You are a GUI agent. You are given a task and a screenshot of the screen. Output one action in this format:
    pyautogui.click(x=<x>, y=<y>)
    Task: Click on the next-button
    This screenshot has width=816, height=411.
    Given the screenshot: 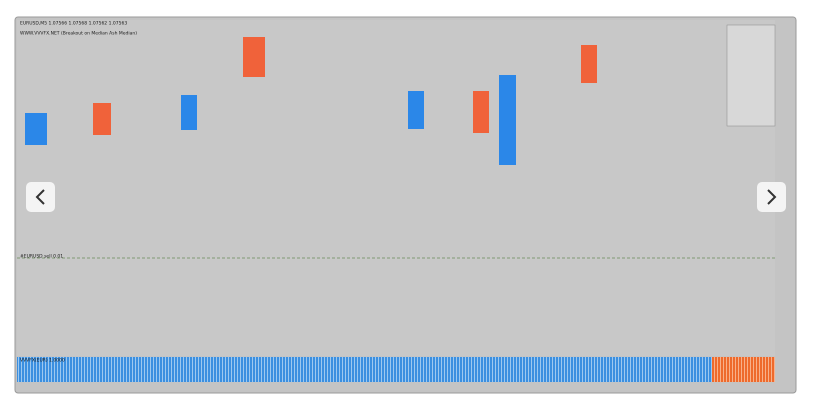 What is the action you would take?
    pyautogui.click(x=771, y=197)
    